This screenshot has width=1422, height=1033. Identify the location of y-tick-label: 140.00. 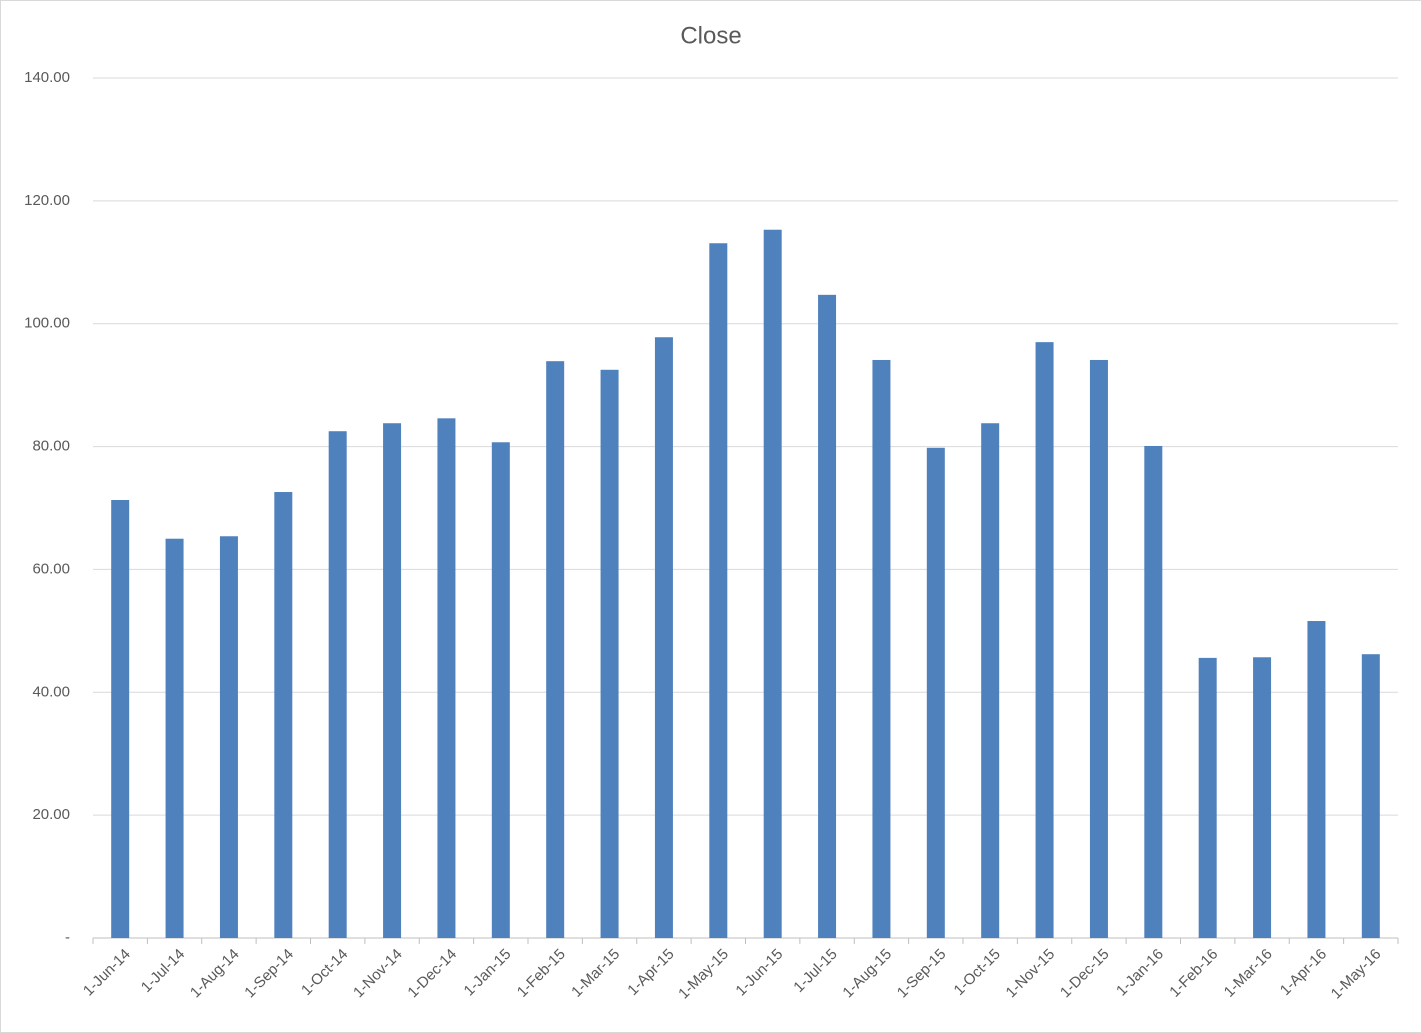
(47, 77).